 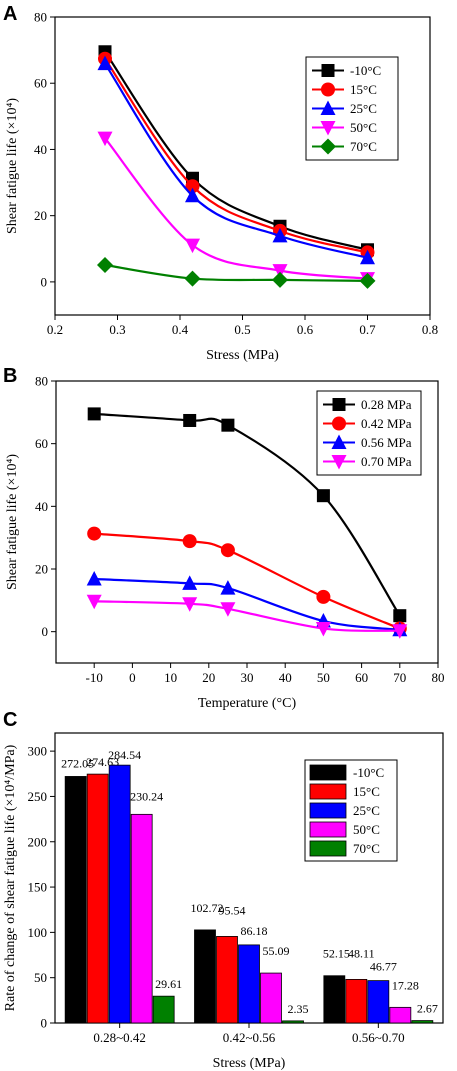 I want to click on series-0-56-mpa, so click(x=247, y=604).